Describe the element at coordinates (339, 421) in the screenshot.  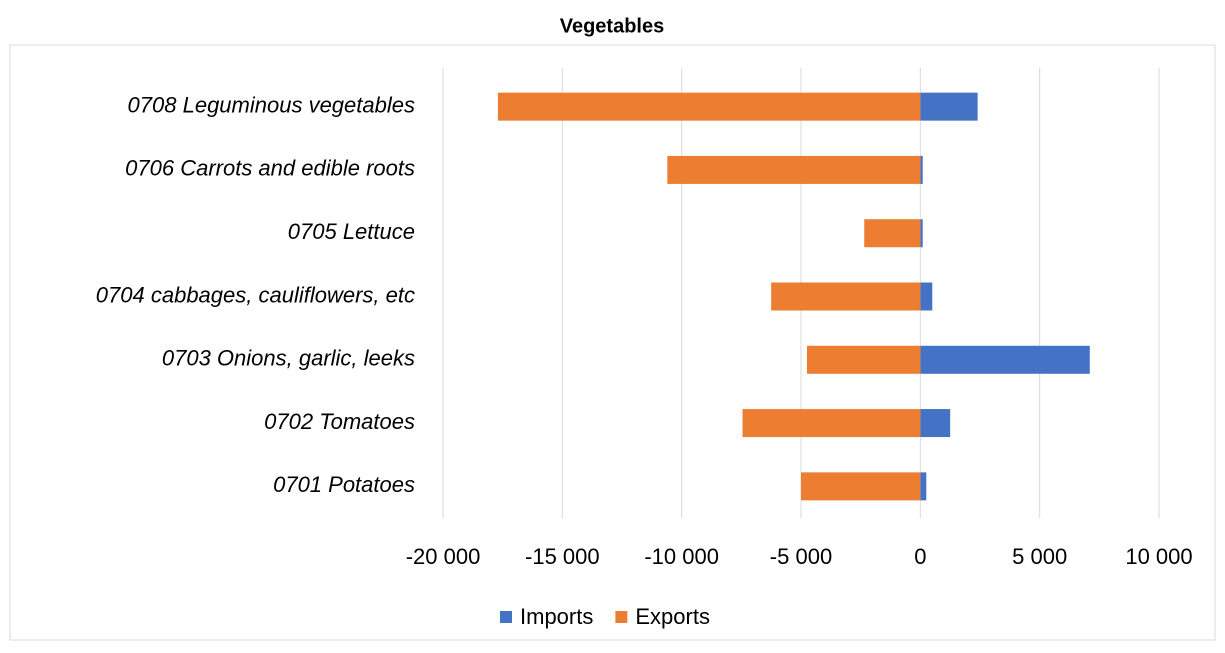
I see `category-label: 0702 Tomatoes` at that location.